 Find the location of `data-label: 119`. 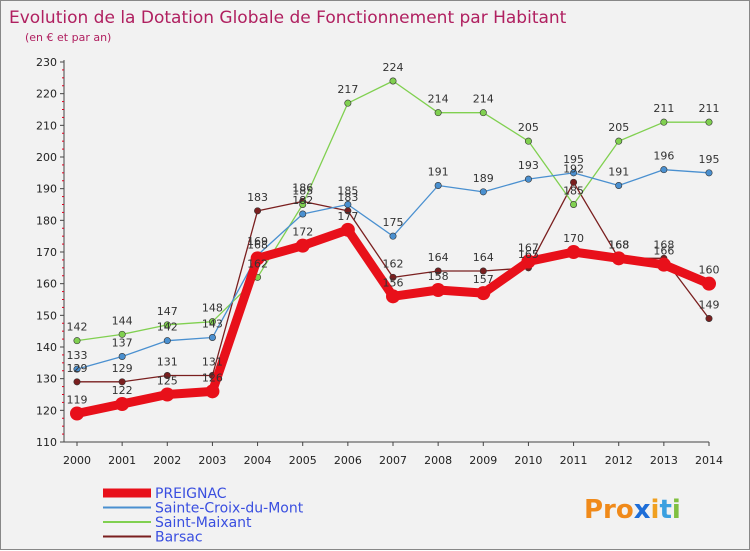

data-label: 119 is located at coordinates (77, 400).